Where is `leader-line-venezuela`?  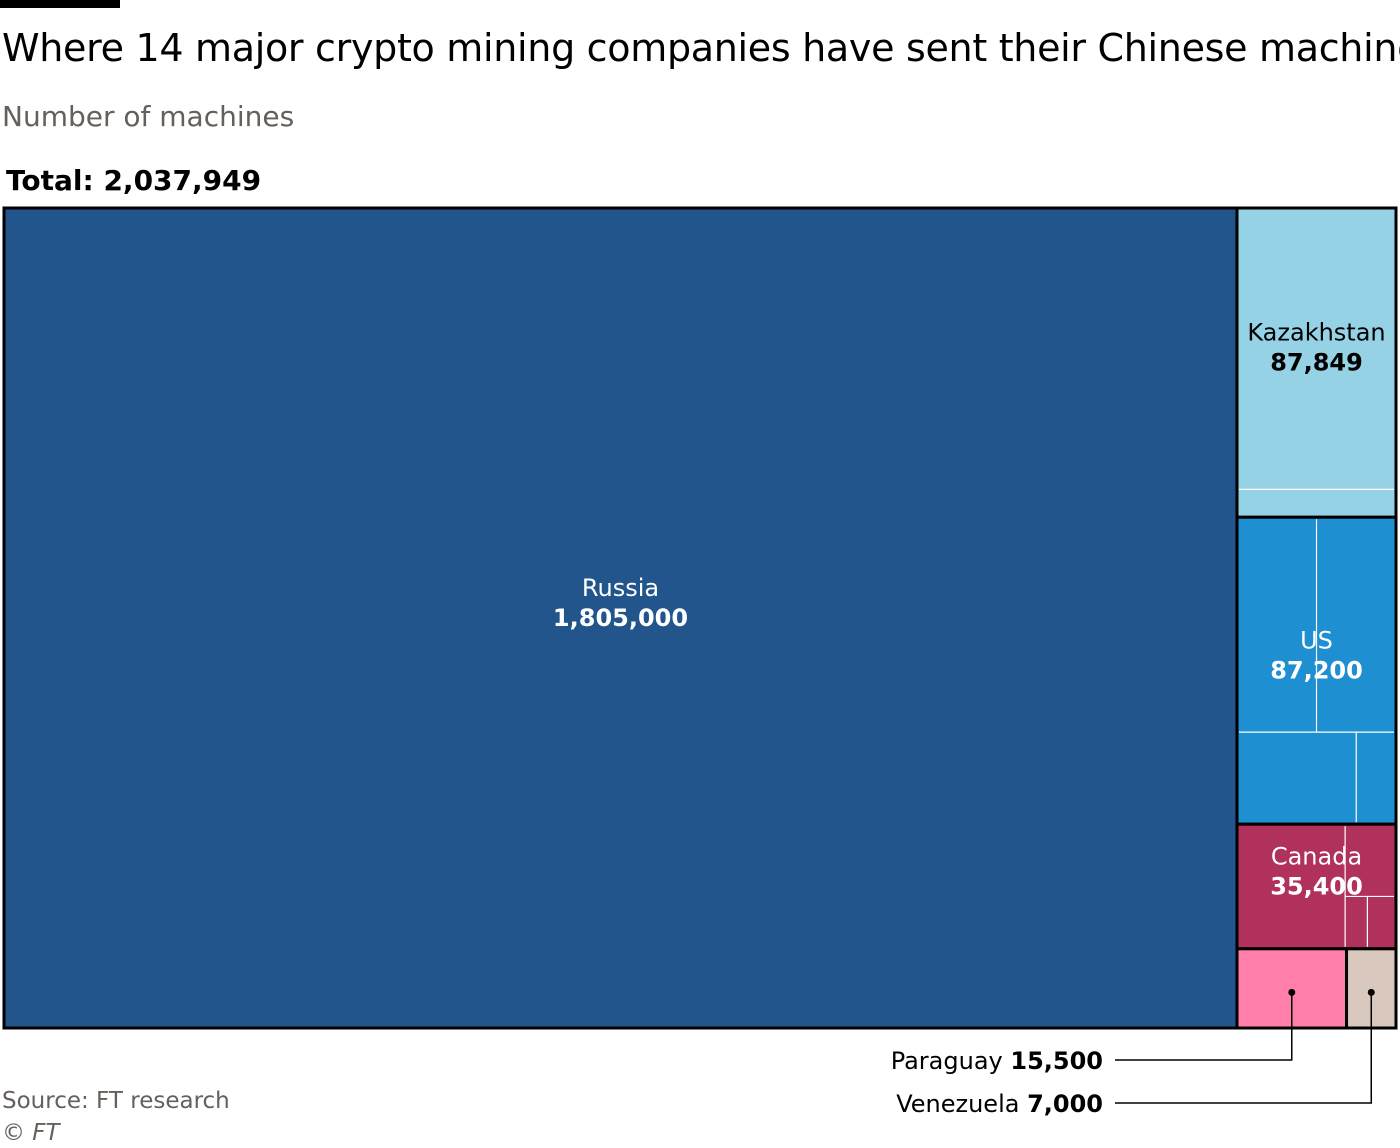 leader-line-venezuela is located at coordinates (1244, 1048).